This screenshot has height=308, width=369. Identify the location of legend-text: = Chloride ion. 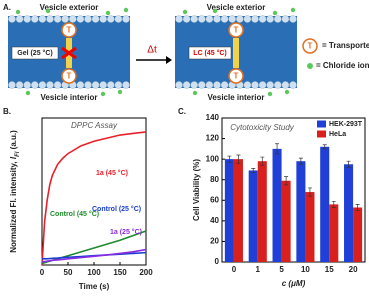
(342, 65).